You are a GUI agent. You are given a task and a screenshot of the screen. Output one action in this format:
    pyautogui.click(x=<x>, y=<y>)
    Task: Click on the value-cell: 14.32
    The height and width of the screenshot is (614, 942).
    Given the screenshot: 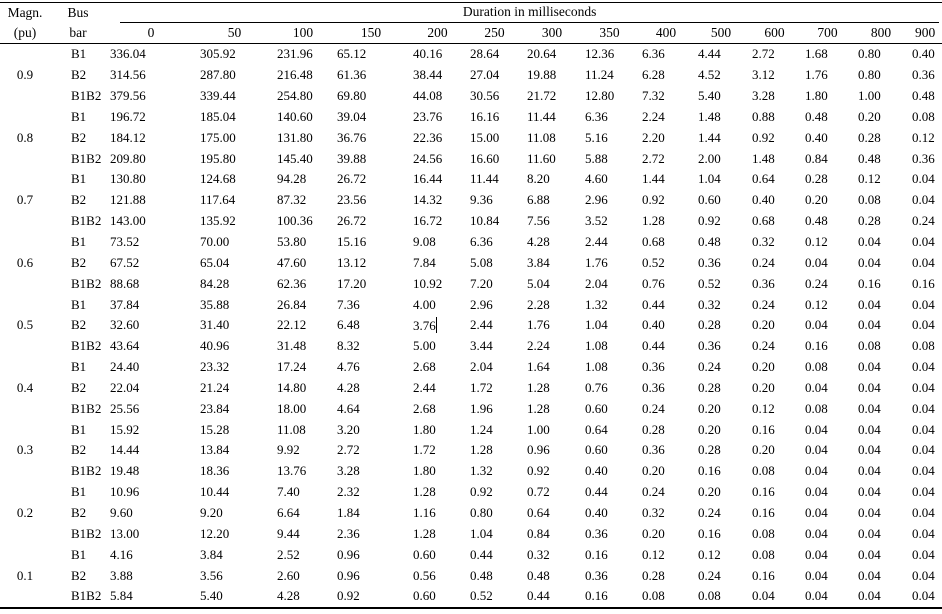 What is the action you would take?
    pyautogui.click(x=428, y=200)
    